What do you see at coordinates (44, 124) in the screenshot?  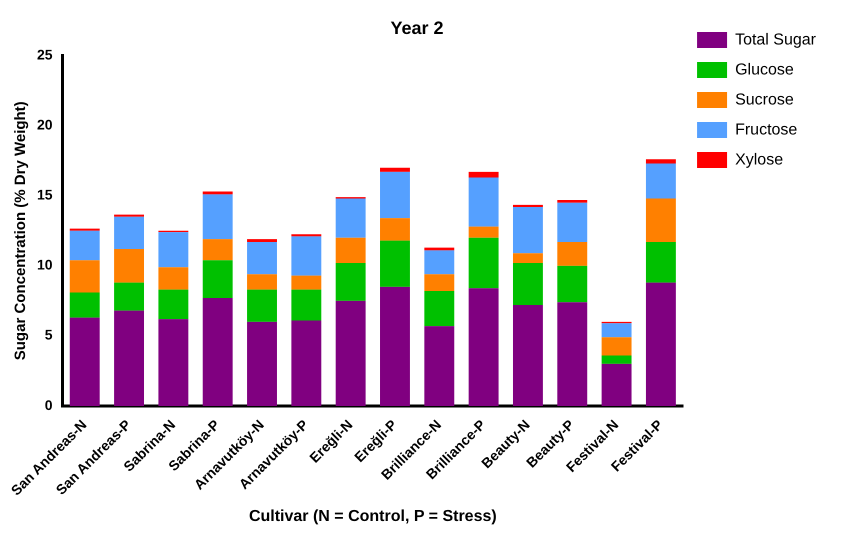 I see `y-tick-label: 20` at bounding box center [44, 124].